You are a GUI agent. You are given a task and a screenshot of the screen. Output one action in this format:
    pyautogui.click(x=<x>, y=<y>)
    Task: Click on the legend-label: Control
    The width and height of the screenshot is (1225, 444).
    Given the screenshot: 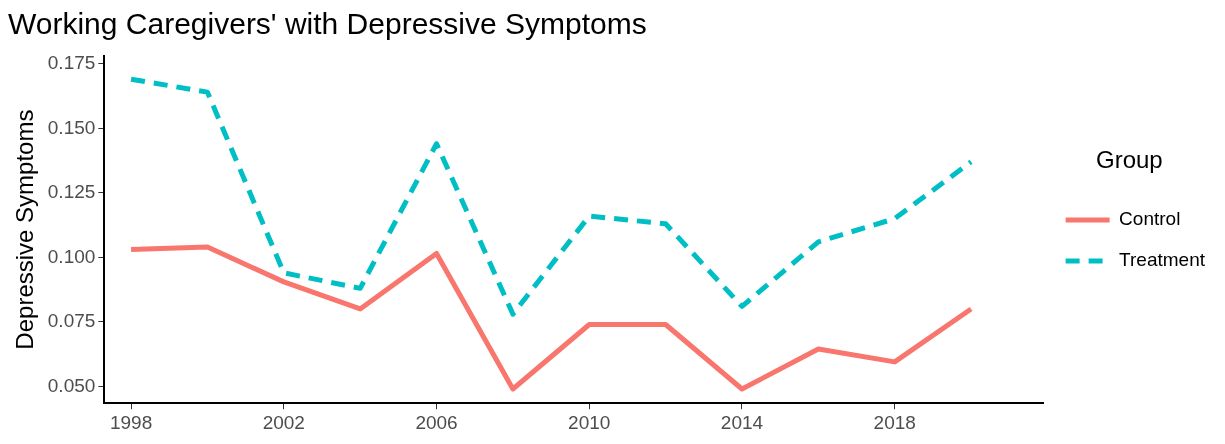 What is the action you would take?
    pyautogui.click(x=1150, y=219)
    